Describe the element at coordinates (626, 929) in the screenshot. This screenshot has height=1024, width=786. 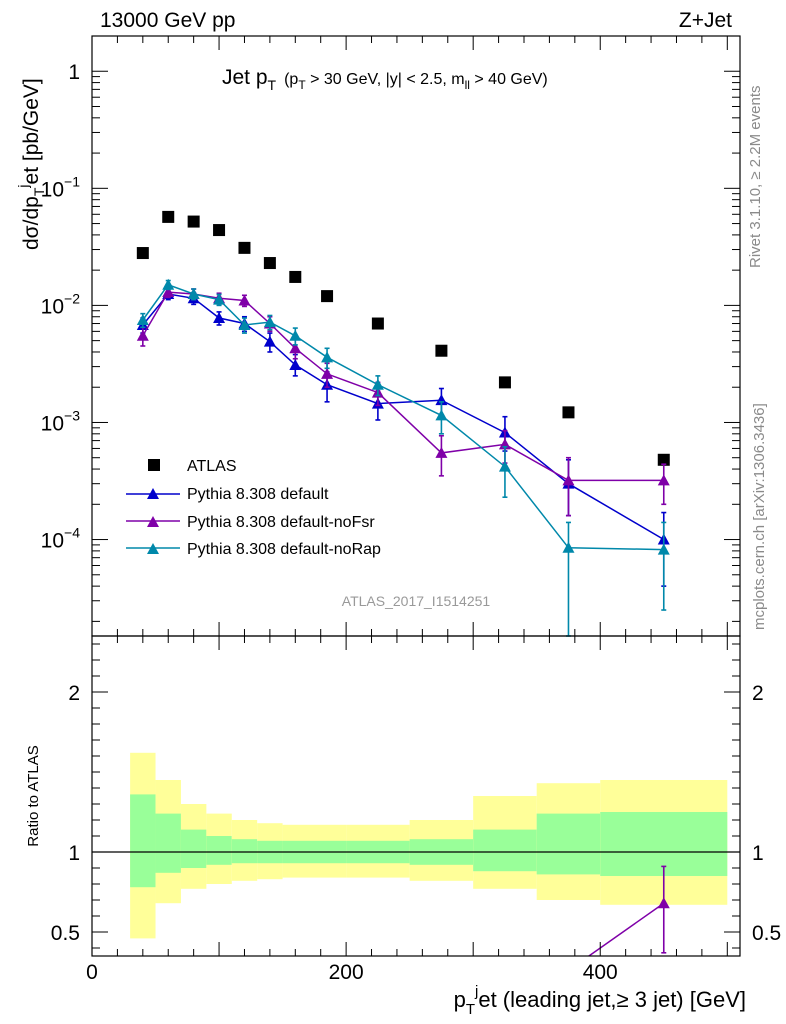
I see `ratio-line-nofsr` at that location.